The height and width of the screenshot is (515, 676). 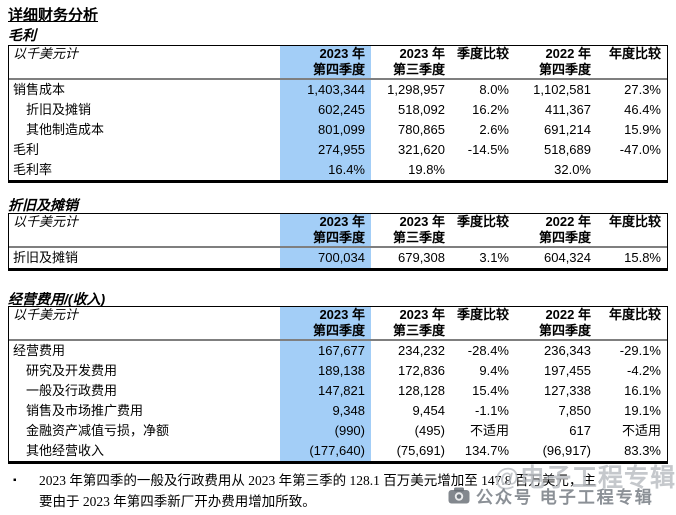 I want to click on cell-value: 15.8%, so click(x=642, y=257).